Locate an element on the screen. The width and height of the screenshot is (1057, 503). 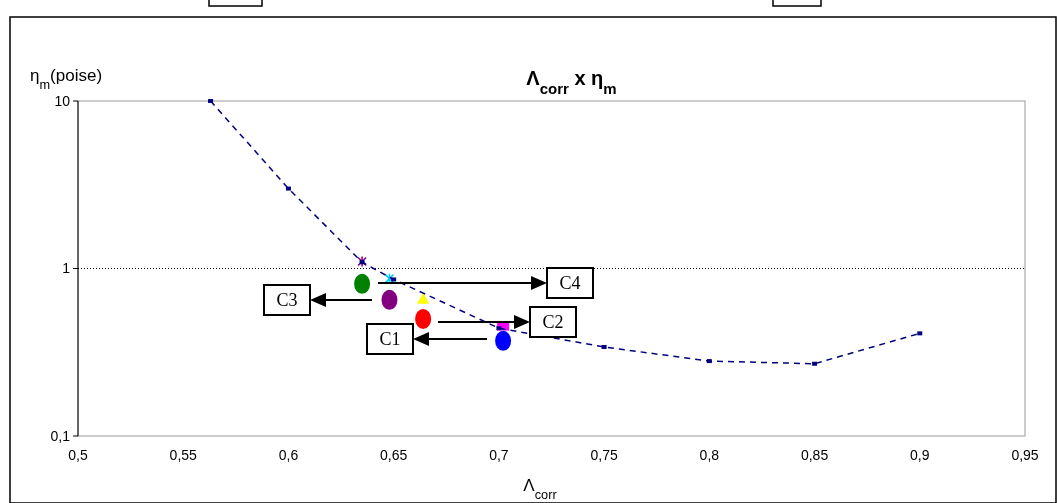
x-tick-label: 0,5 is located at coordinates (78, 455).